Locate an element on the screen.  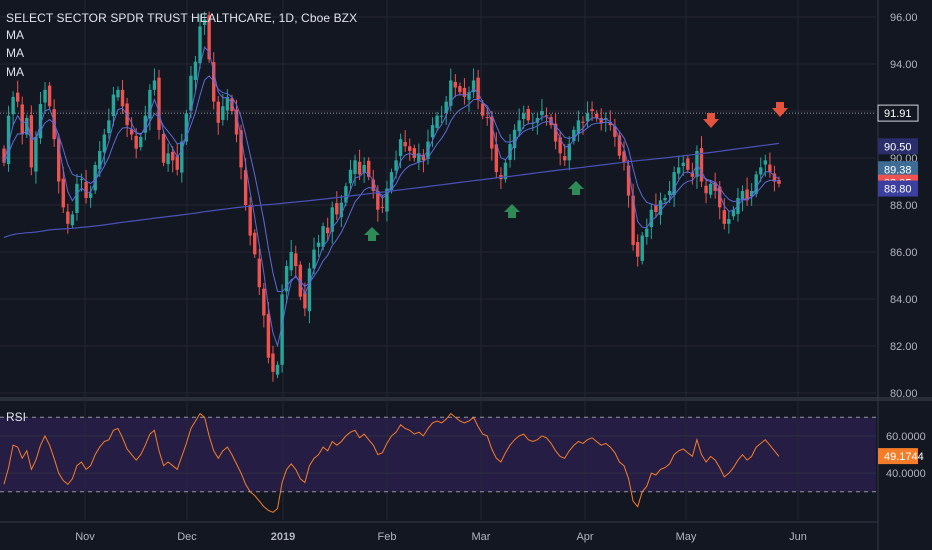
arrow-up-icon is located at coordinates (576, 188).